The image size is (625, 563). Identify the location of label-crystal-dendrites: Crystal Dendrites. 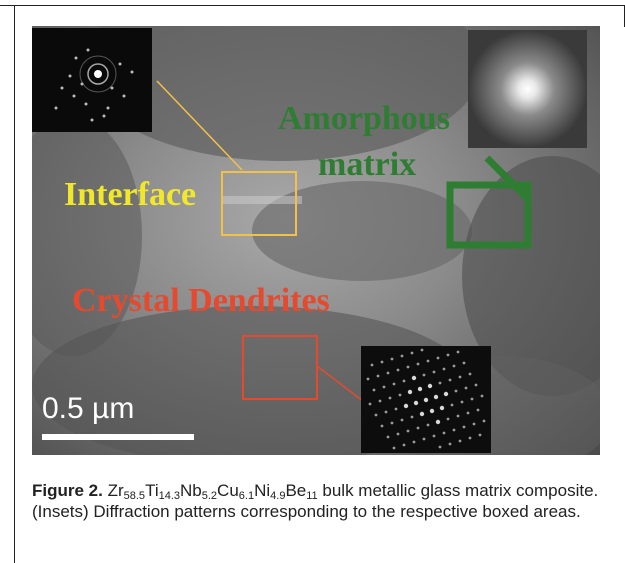
(201, 300).